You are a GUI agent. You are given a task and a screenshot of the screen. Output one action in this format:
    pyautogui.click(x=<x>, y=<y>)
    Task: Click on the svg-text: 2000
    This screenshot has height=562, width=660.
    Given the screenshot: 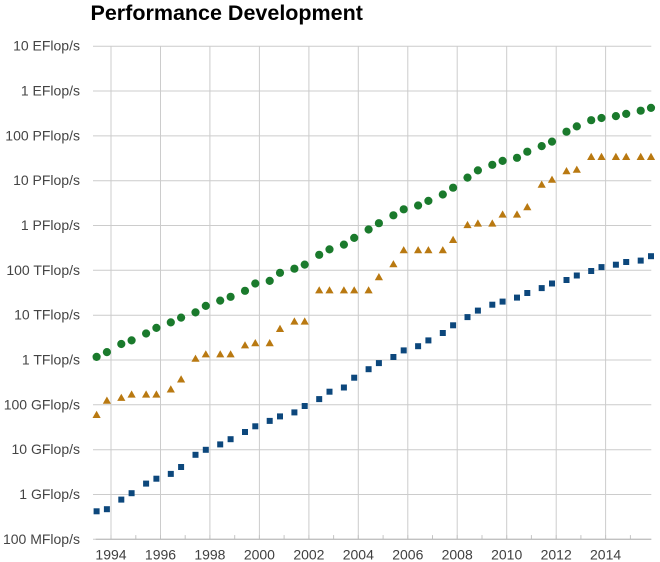 What is the action you would take?
    pyautogui.click(x=259, y=554)
    